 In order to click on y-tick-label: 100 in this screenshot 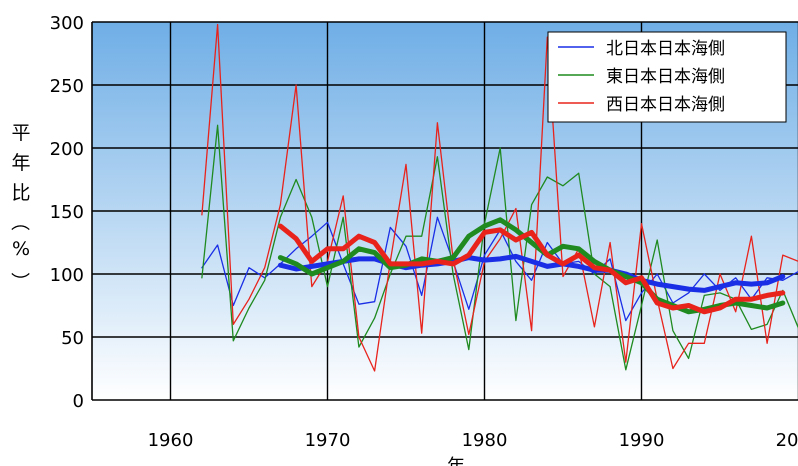, I will do `click(67, 275)`.